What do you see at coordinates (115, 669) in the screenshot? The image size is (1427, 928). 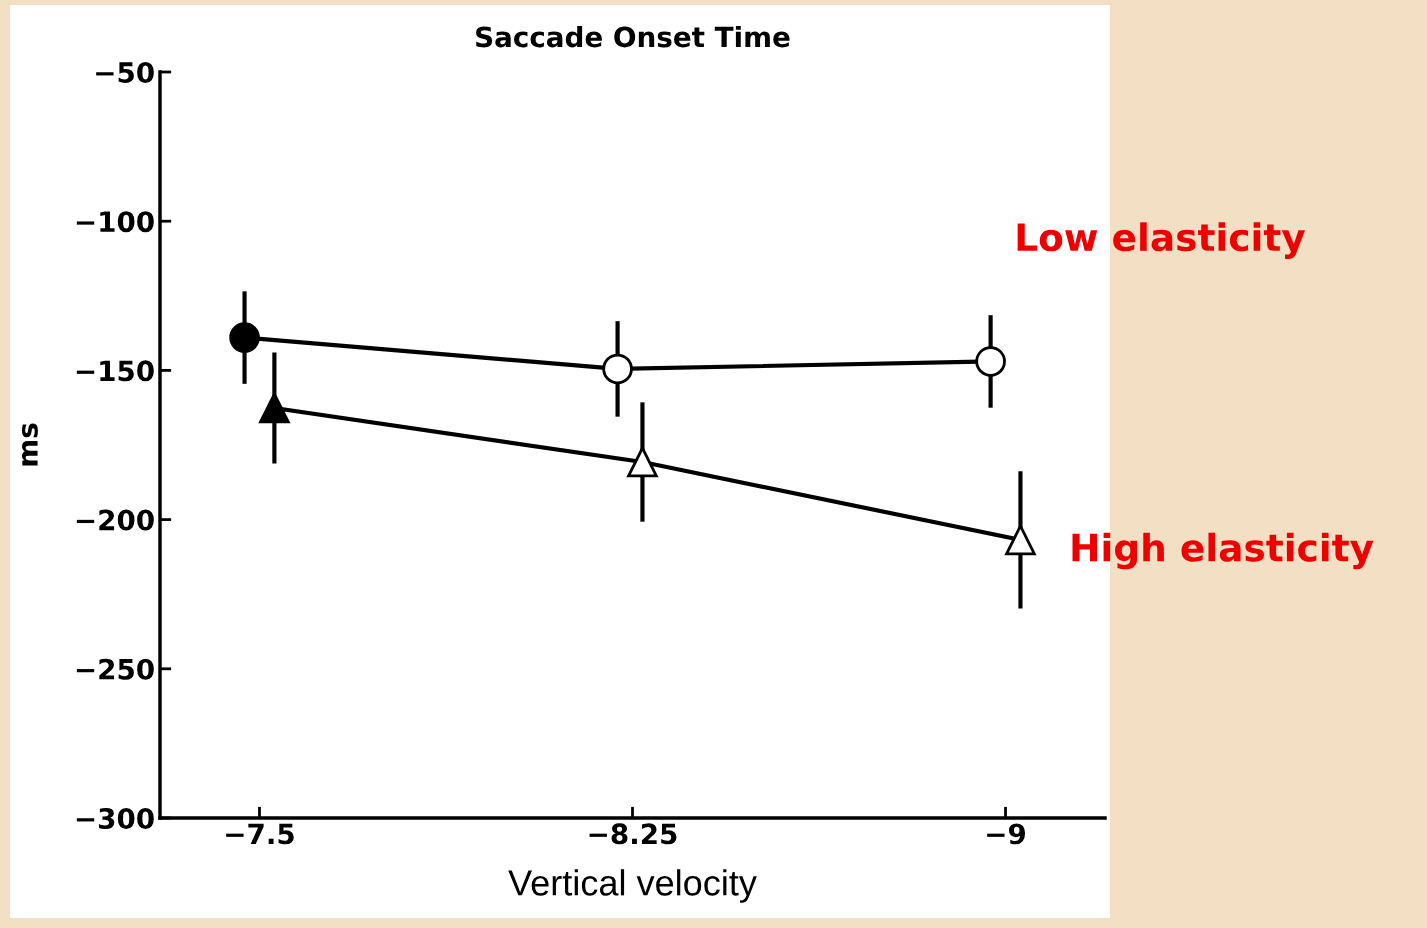 I see `y-tick-label: −250` at bounding box center [115, 669].